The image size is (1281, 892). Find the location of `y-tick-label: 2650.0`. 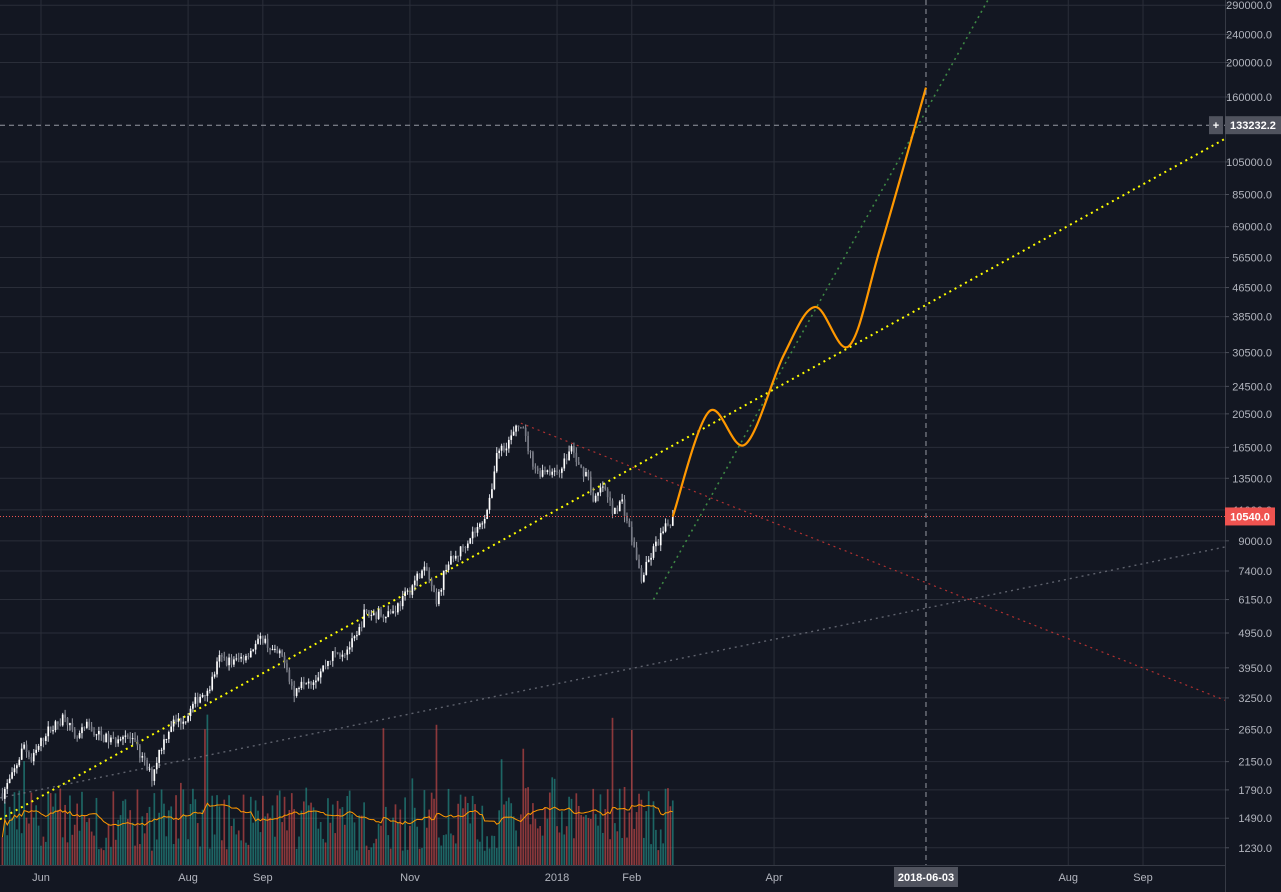

y-tick-label: 2650.0 is located at coordinates (1255, 730).